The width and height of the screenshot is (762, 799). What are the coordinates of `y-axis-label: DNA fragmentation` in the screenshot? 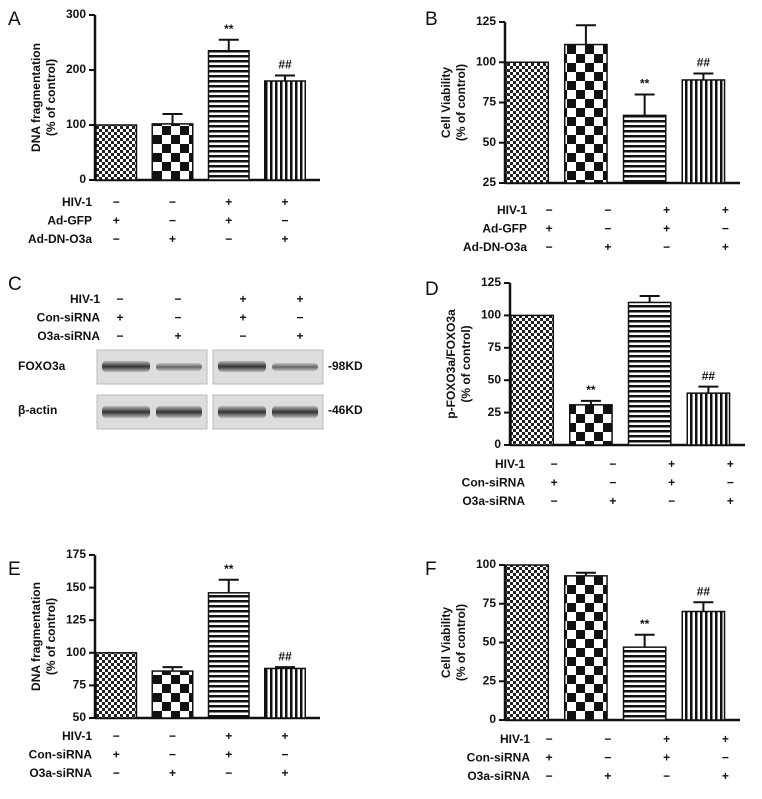 It's located at (36, 636).